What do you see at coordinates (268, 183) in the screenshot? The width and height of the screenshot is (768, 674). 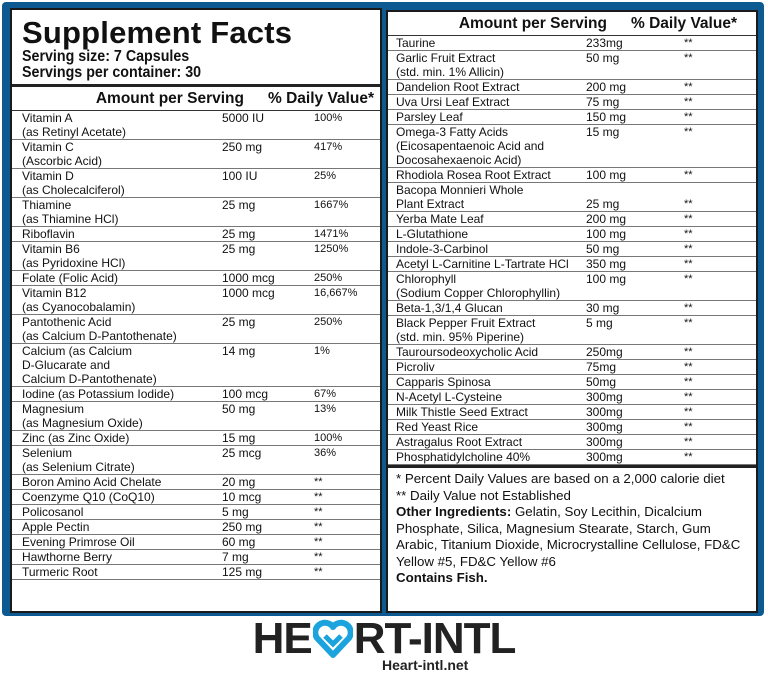 I see `nutrient-amount: 100 IU` at bounding box center [268, 183].